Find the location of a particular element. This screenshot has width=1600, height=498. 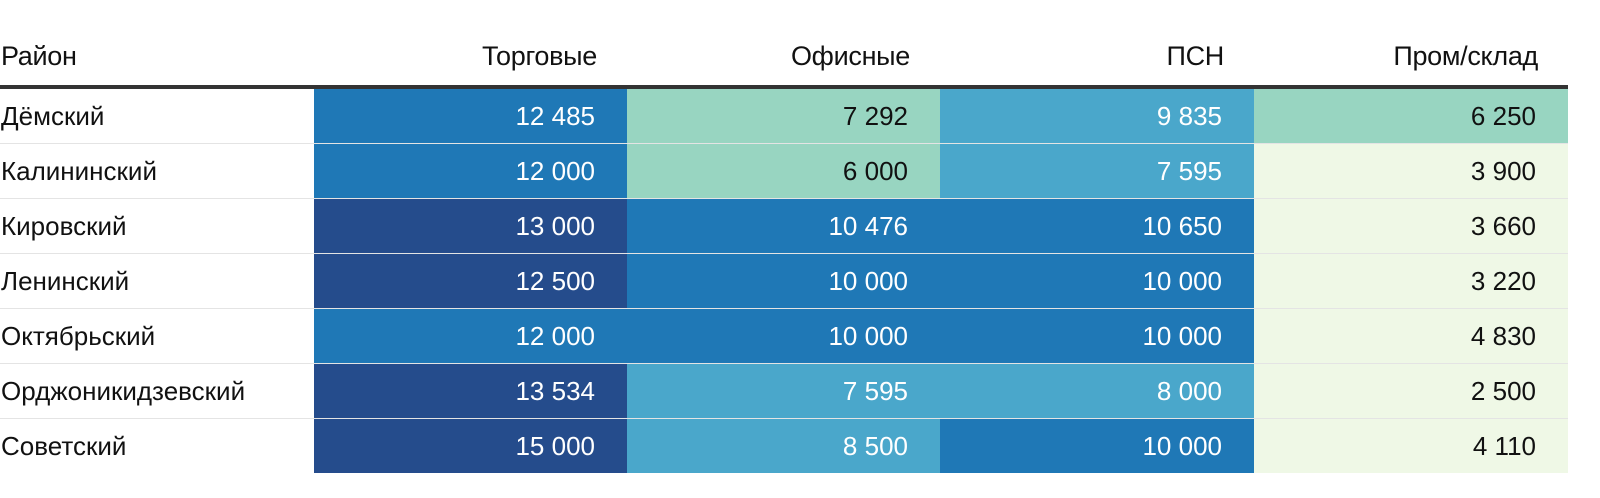

heatmap-cell: 6 250 is located at coordinates (1411, 115).